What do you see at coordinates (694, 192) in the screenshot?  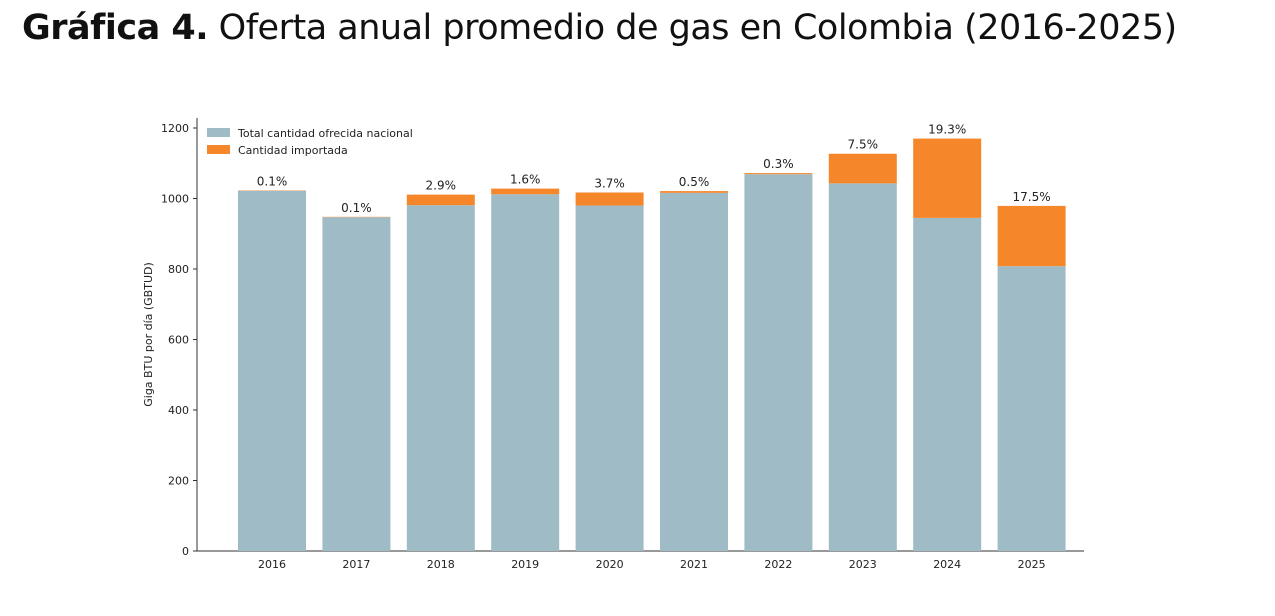 I see `bar-importada-2021` at bounding box center [694, 192].